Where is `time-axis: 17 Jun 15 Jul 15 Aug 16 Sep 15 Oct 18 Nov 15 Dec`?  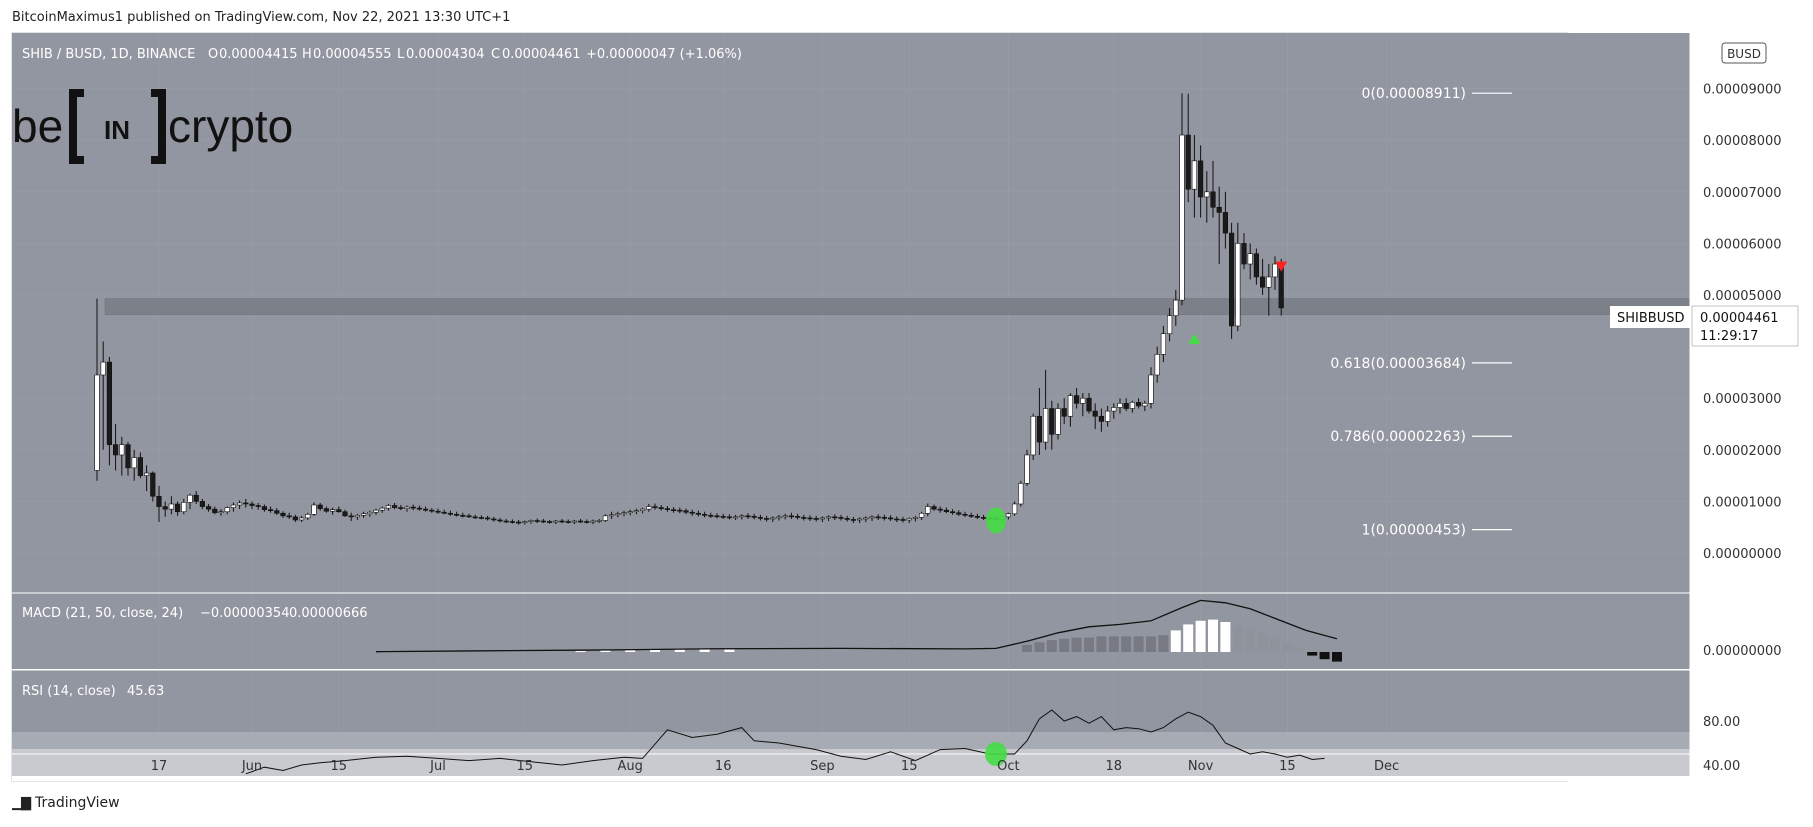 time-axis: 17 Jun 15 Jul 15 Aug 16 Sep 15 Oct 18 Nov 15 Dec is located at coordinates (775, 766).